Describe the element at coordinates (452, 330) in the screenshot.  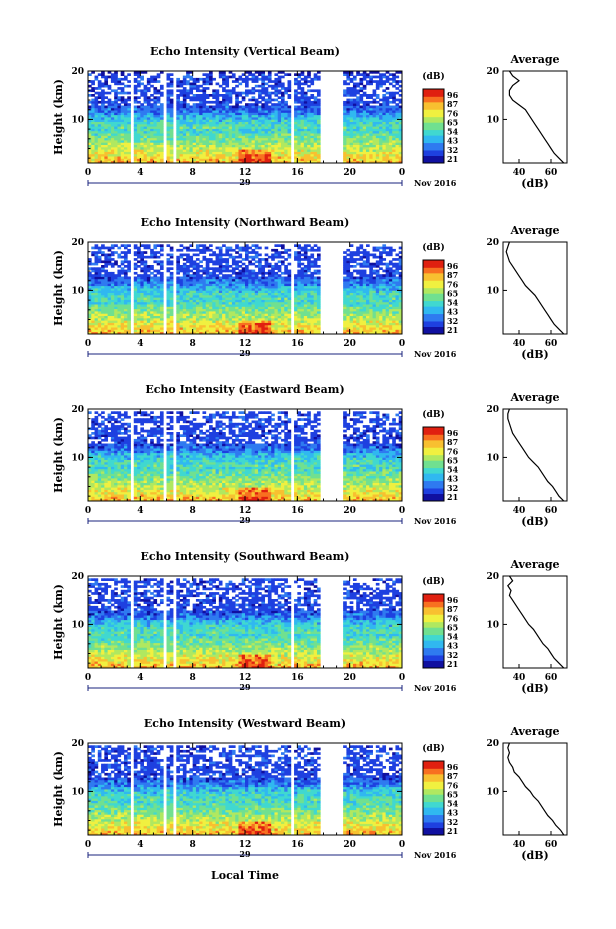
I see `colorbar-tick-label: 21` at that location.